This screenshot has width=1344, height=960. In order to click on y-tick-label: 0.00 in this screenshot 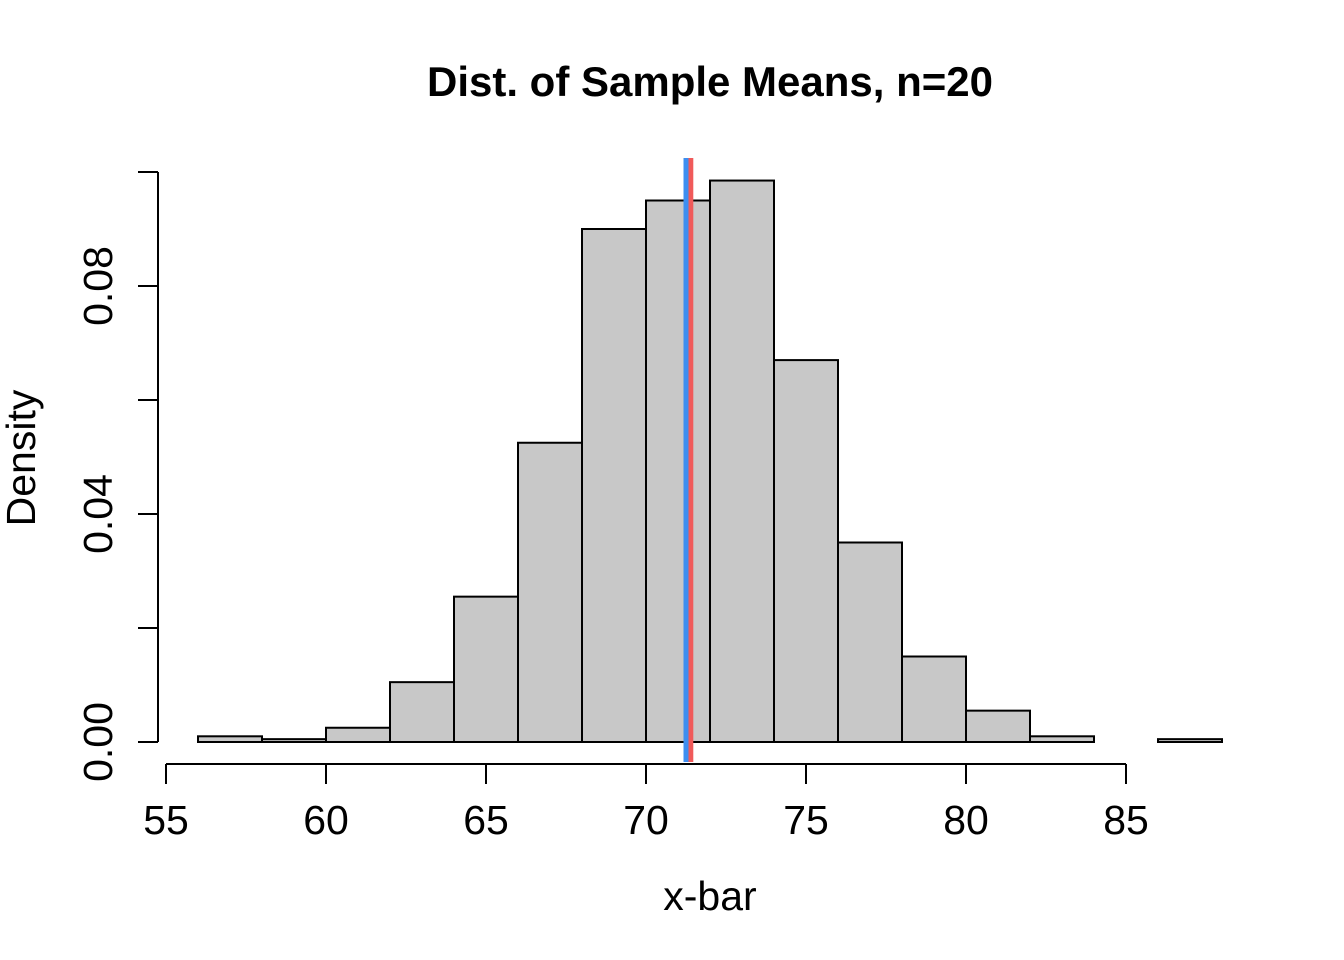, I will do `click(98, 742)`.